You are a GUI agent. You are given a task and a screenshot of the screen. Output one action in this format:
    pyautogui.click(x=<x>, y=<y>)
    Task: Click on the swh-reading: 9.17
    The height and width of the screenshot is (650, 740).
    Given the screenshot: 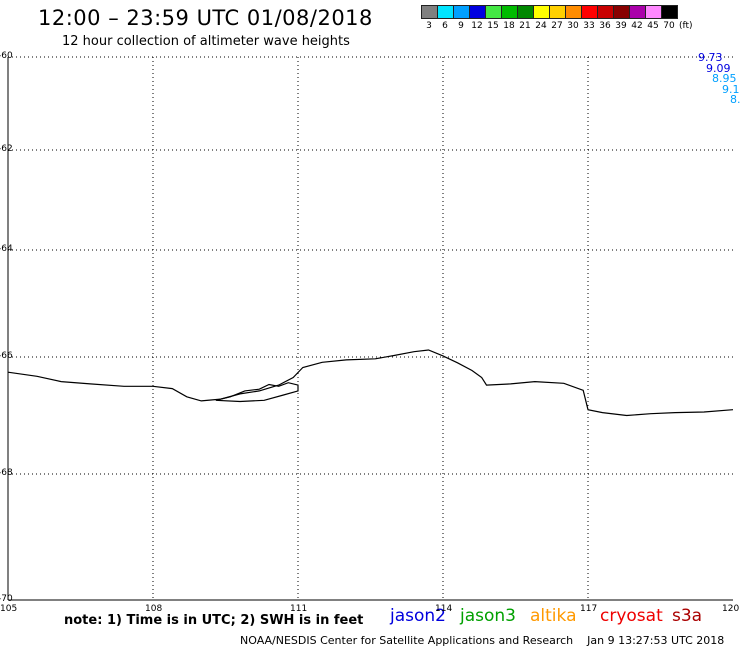 What is the action you would take?
    pyautogui.click(x=731, y=89)
    